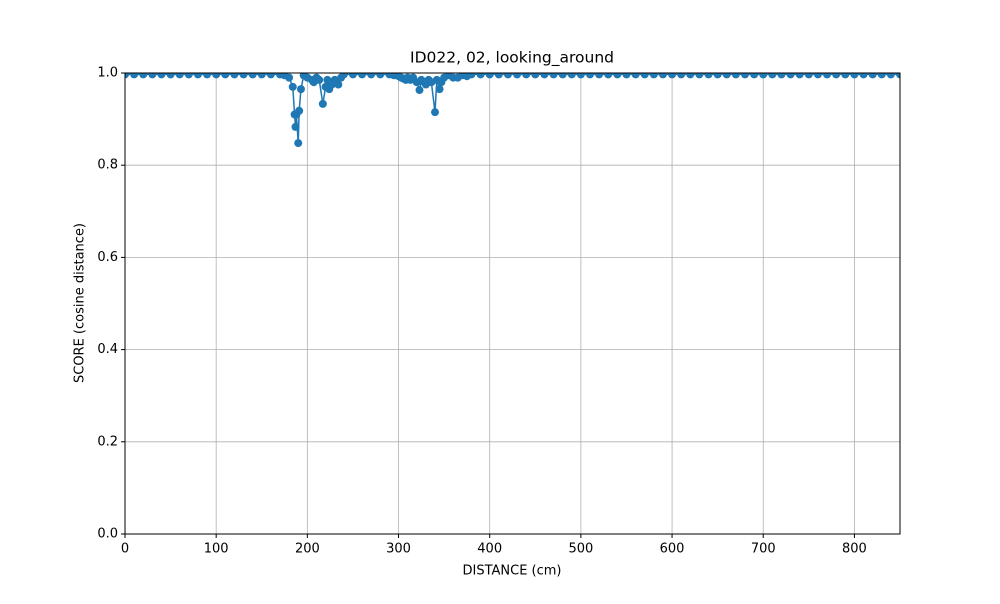  I want to click on chart-title: ID022, 02, looking_around, so click(512, 58).